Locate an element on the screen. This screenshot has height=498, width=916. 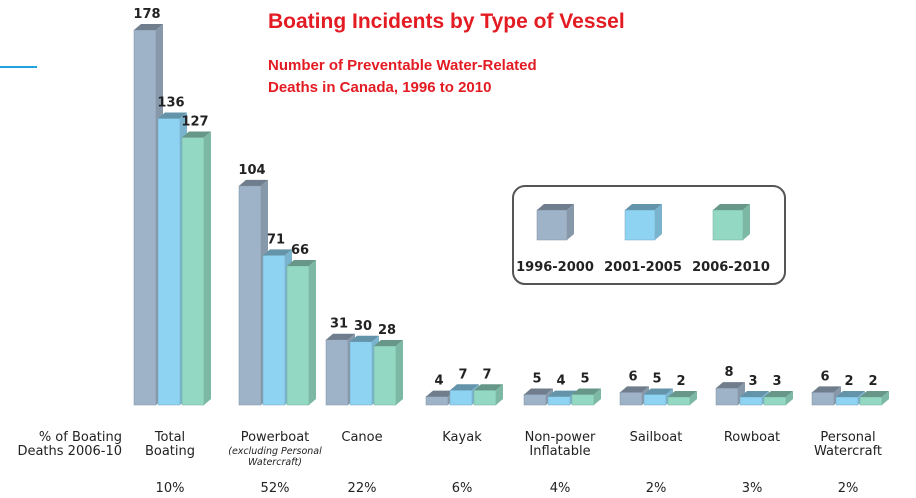
data-label: 71 is located at coordinates (276, 239).